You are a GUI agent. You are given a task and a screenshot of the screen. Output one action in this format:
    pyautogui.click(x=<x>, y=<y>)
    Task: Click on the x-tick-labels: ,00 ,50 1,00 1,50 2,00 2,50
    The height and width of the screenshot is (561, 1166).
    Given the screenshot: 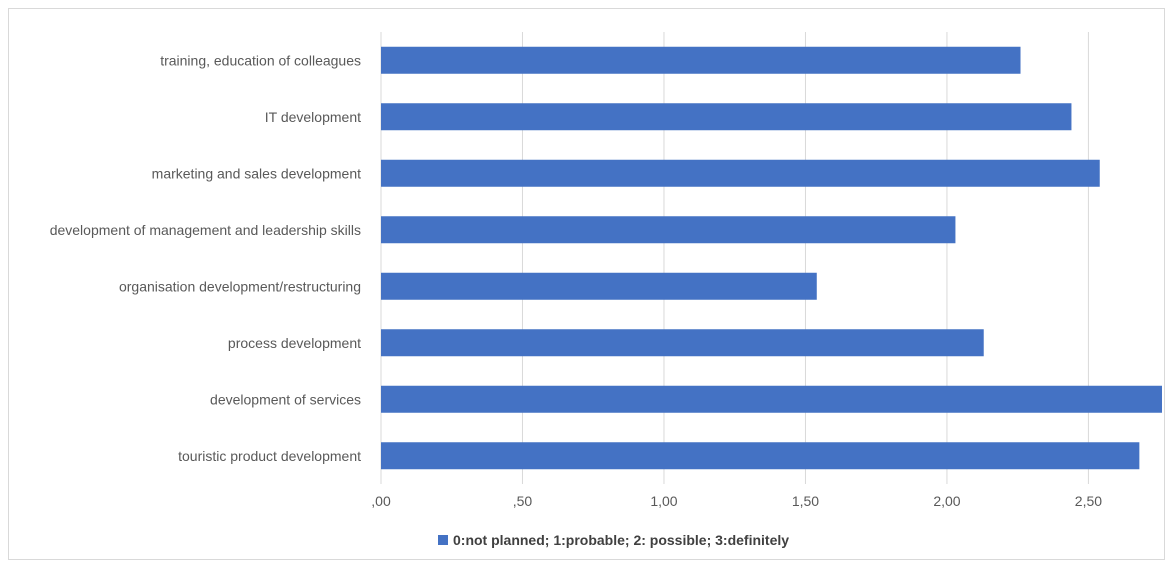 What is the action you would take?
    pyautogui.click(x=736, y=501)
    